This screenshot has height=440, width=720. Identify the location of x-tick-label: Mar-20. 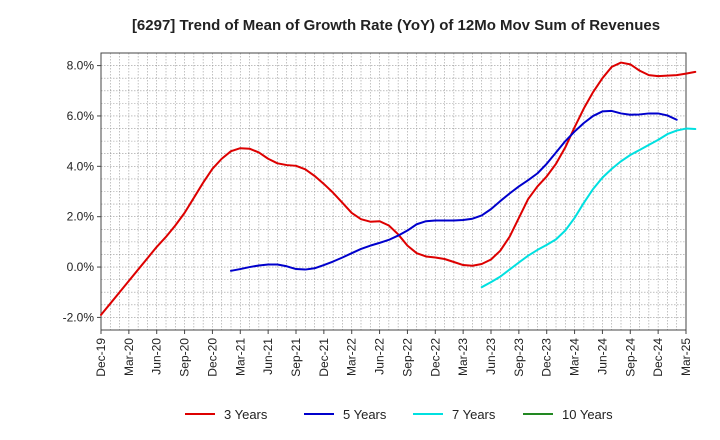
(129, 357).